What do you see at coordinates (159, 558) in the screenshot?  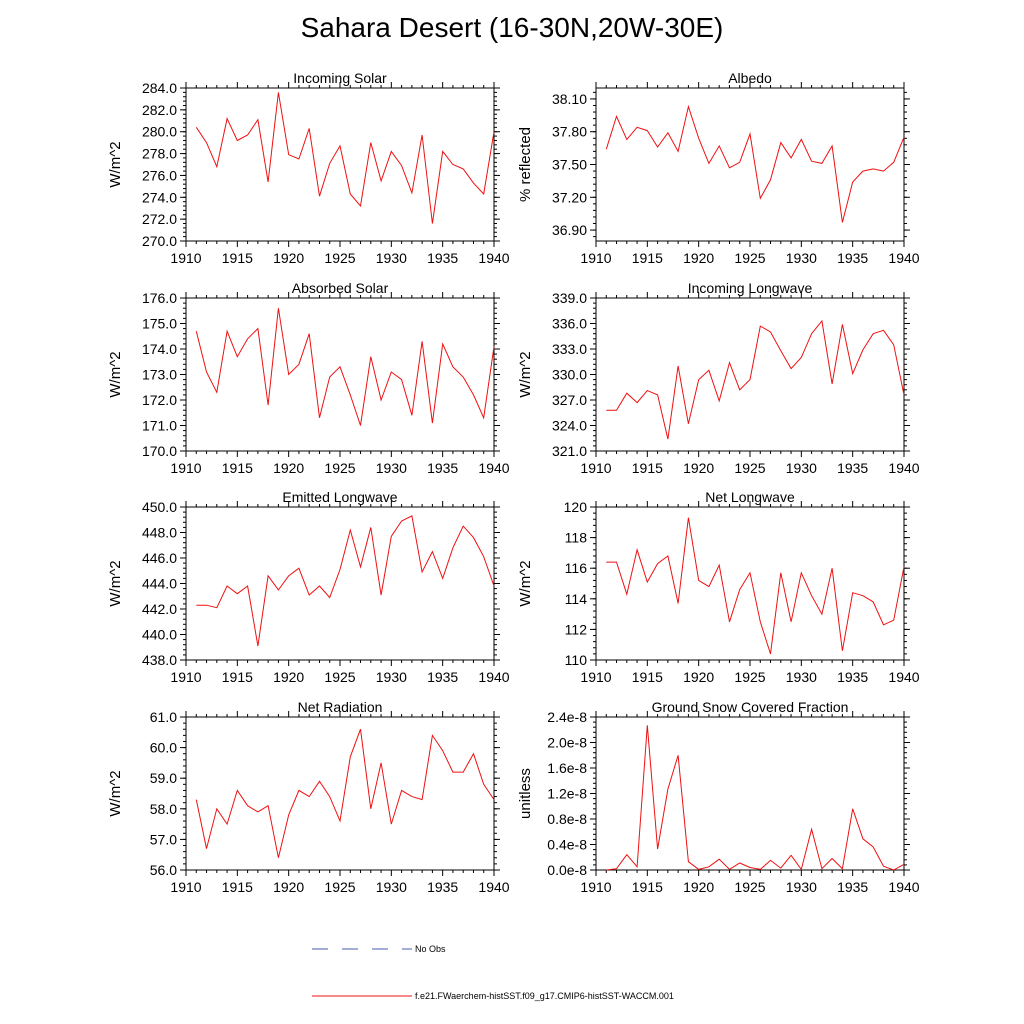 I see `y-tick-label: 446.0` at bounding box center [159, 558].